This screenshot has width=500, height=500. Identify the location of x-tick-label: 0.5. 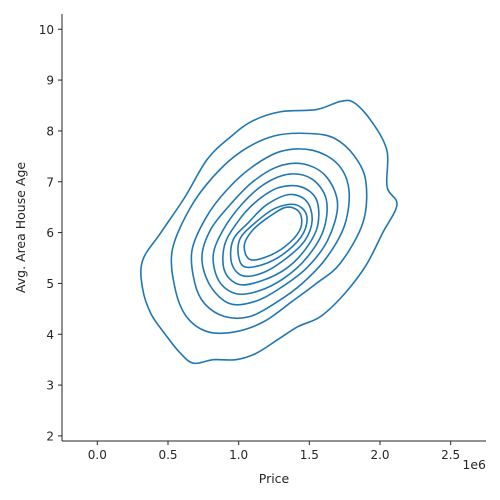
(167, 455).